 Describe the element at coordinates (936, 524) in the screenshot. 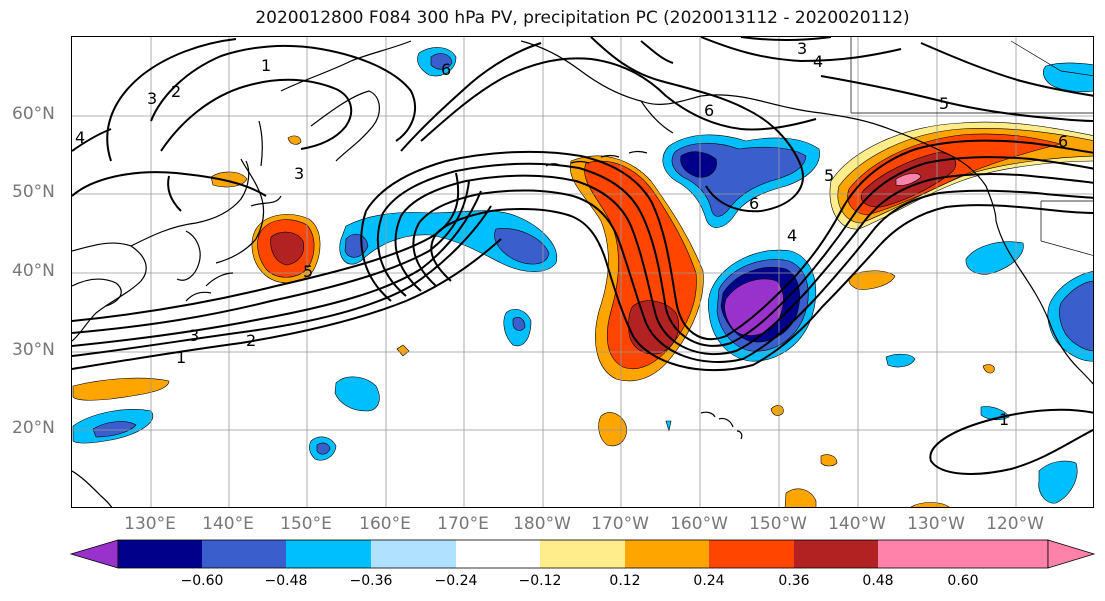

I see `lon-label-130w: 130°W` at that location.